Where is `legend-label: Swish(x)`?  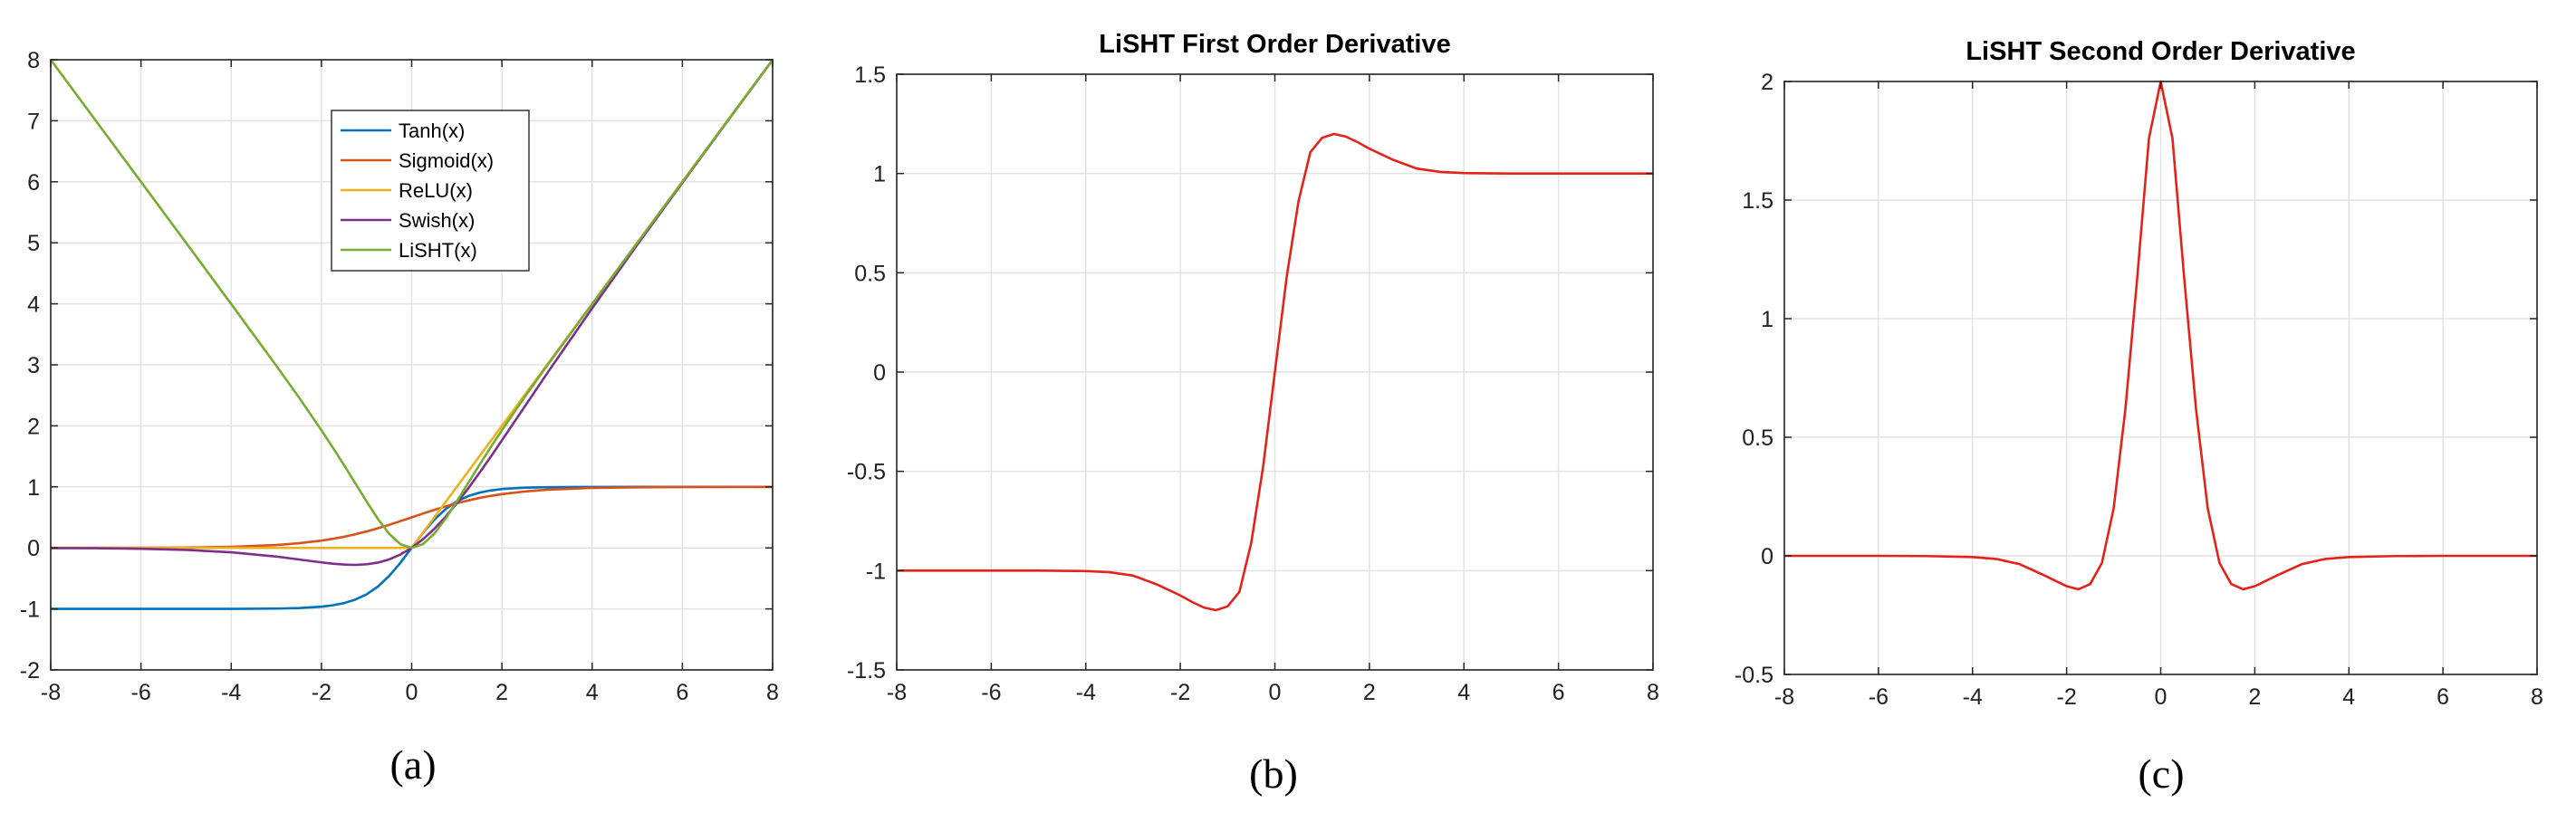 legend-label: Swish(x) is located at coordinates (437, 220).